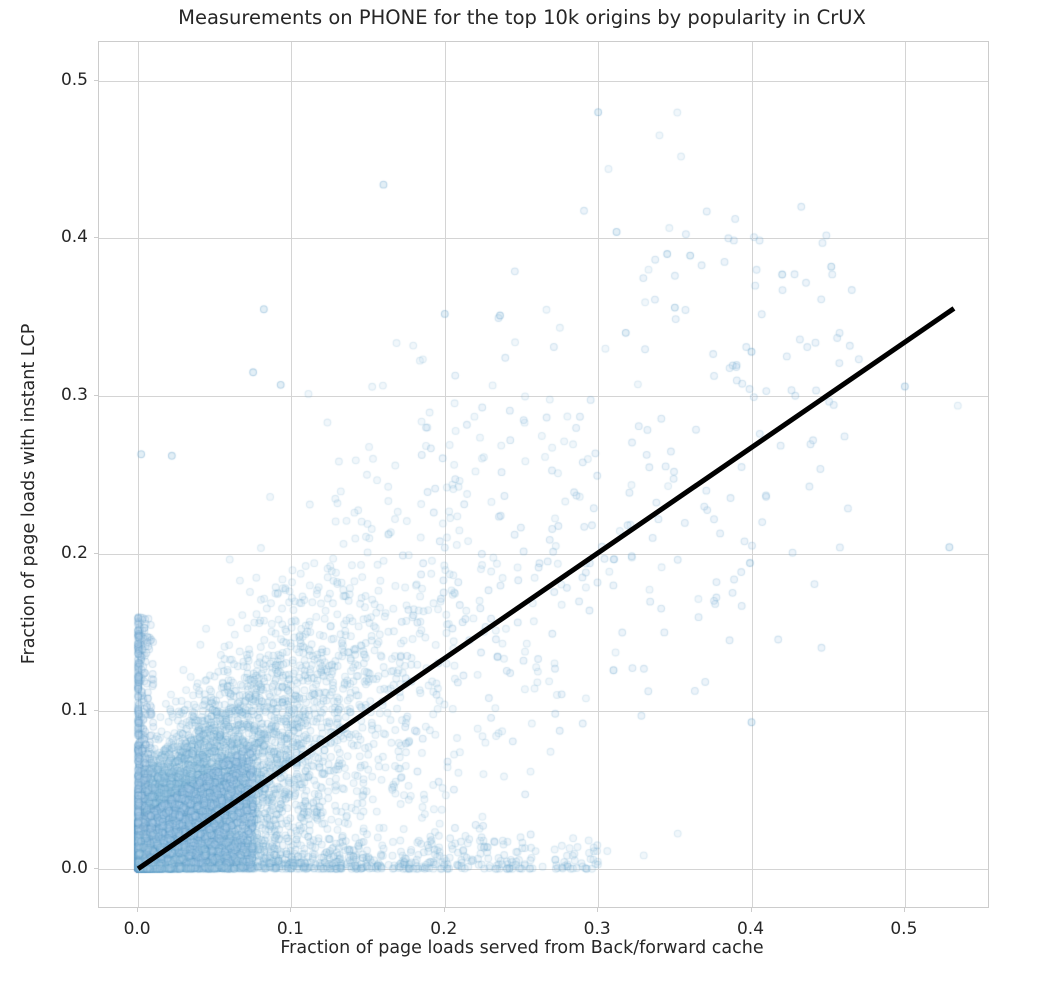  Describe the element at coordinates (74, 710) in the screenshot. I see `y-tick-label-1: 0.1` at that location.